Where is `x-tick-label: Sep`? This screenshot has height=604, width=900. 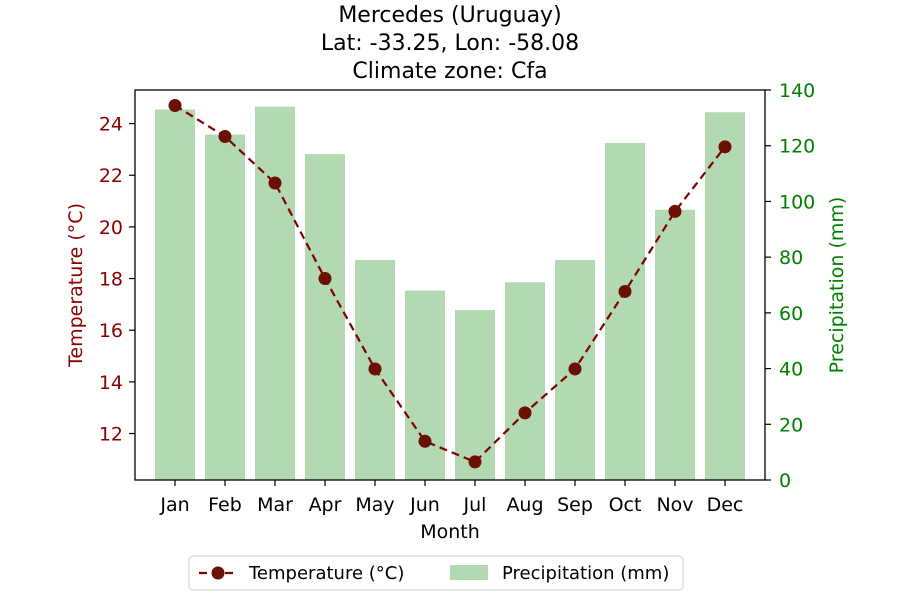
x-tick-label: Sep is located at coordinates (575, 505).